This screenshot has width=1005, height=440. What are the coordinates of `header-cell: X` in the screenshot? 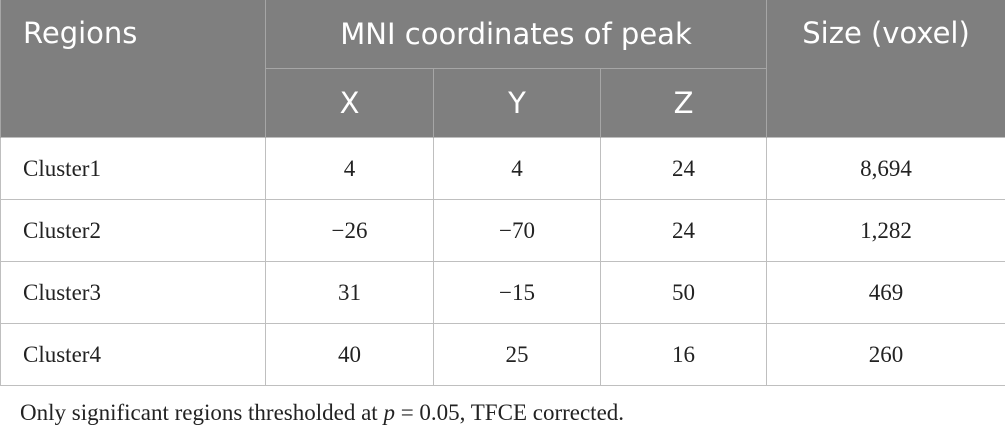 It's located at (349, 103).